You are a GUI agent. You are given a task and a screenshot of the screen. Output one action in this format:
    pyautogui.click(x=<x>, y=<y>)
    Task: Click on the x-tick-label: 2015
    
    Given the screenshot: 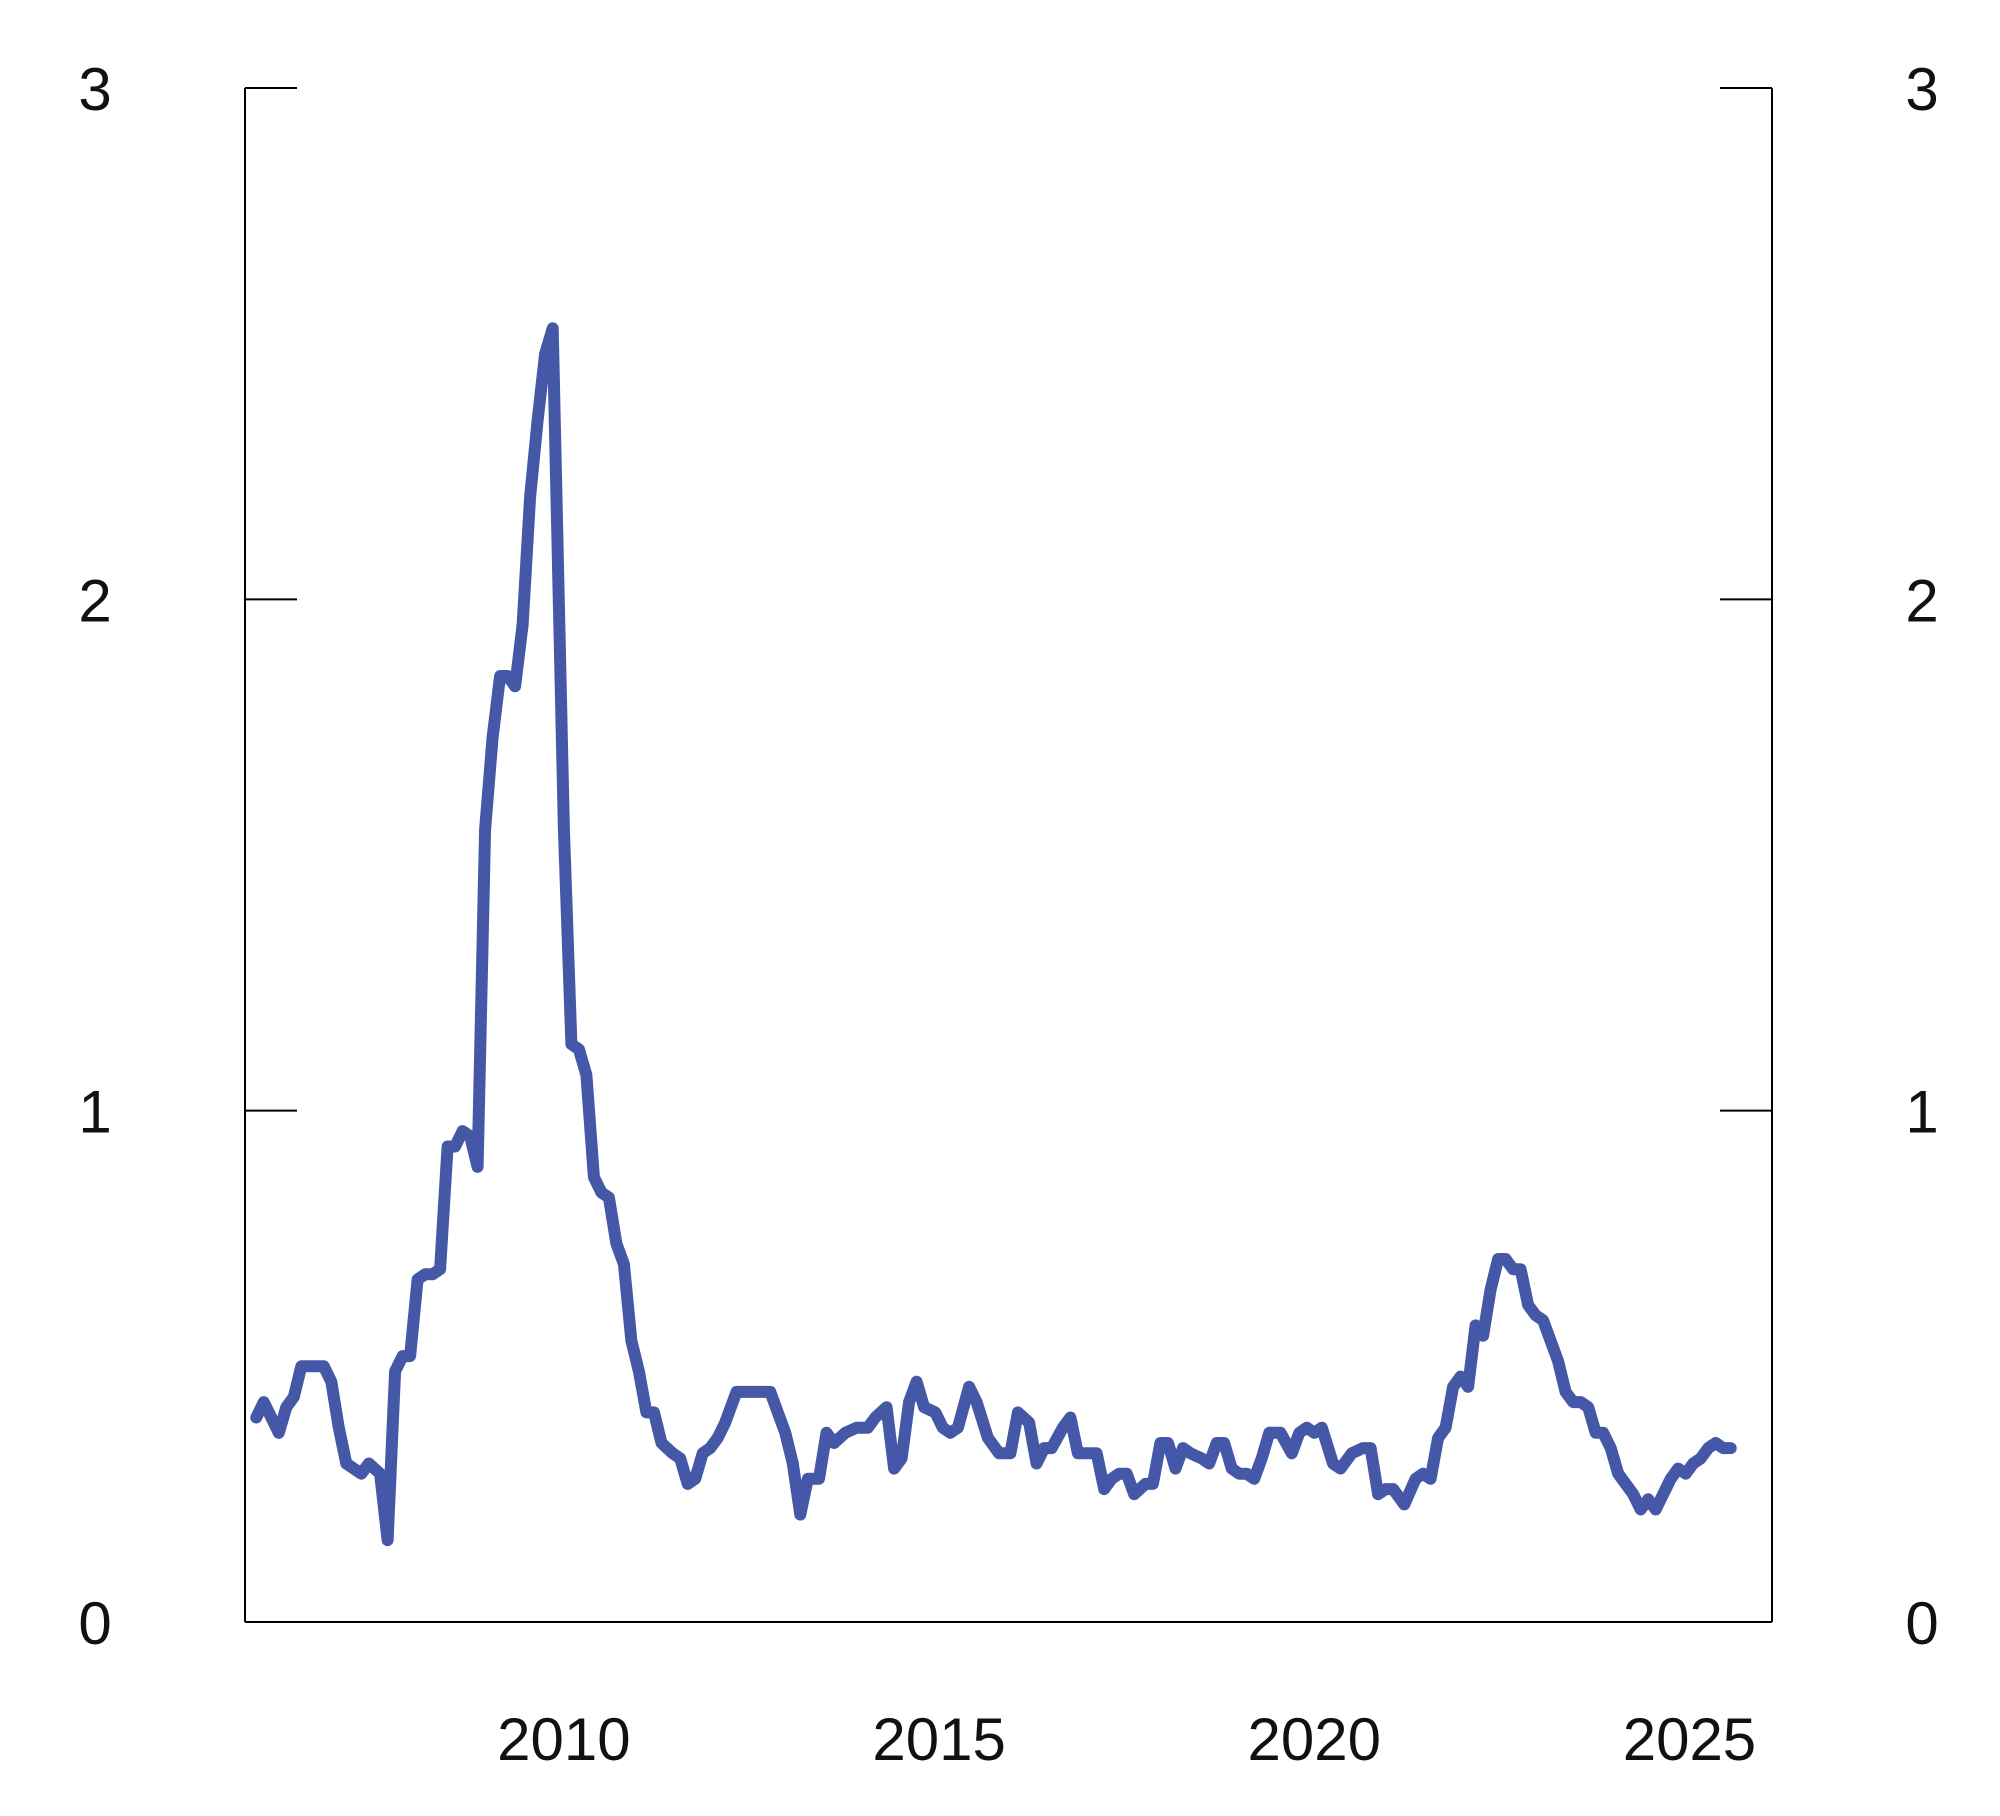 What is the action you would take?
    pyautogui.click(x=938, y=1739)
    